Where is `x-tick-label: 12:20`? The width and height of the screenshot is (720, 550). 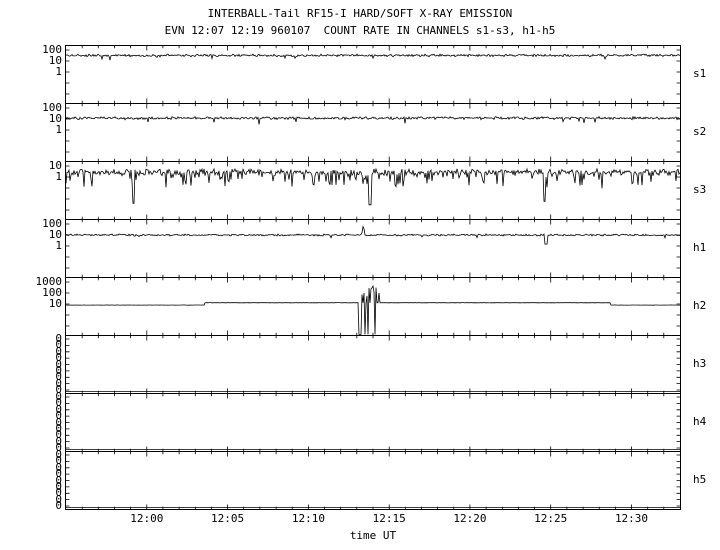
x-tick-label: 12:20 is located at coordinates (470, 518).